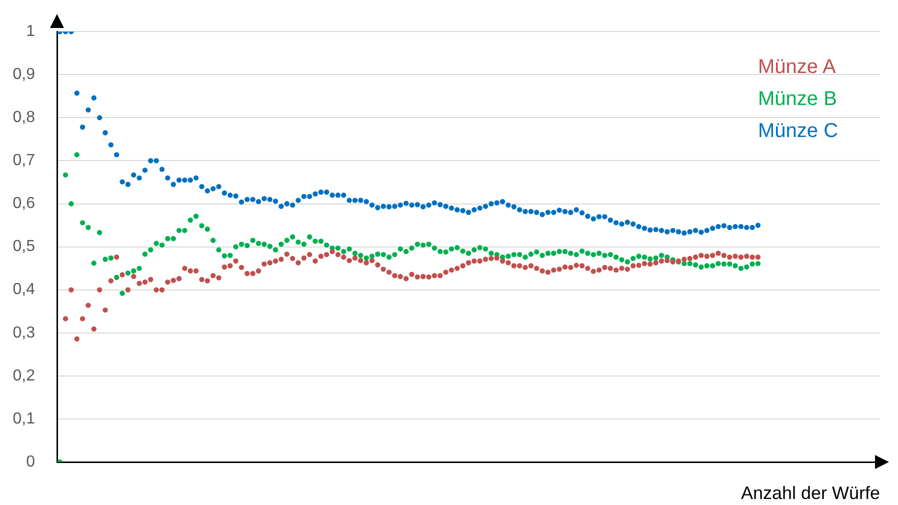  Describe the element at coordinates (24, 333) in the screenshot. I see `y-tick-label: 0,3` at that location.